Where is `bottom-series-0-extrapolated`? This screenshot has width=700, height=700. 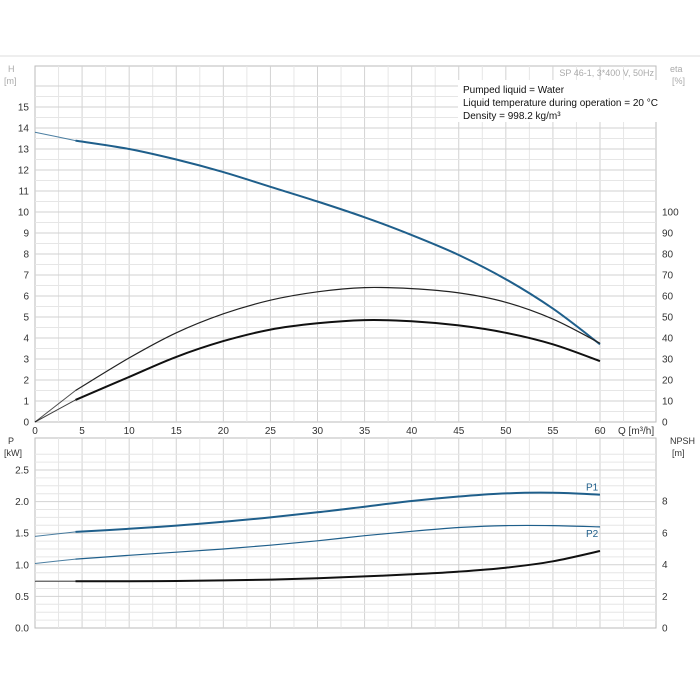 bottom-series-0-extrapolated is located at coordinates (55, 534).